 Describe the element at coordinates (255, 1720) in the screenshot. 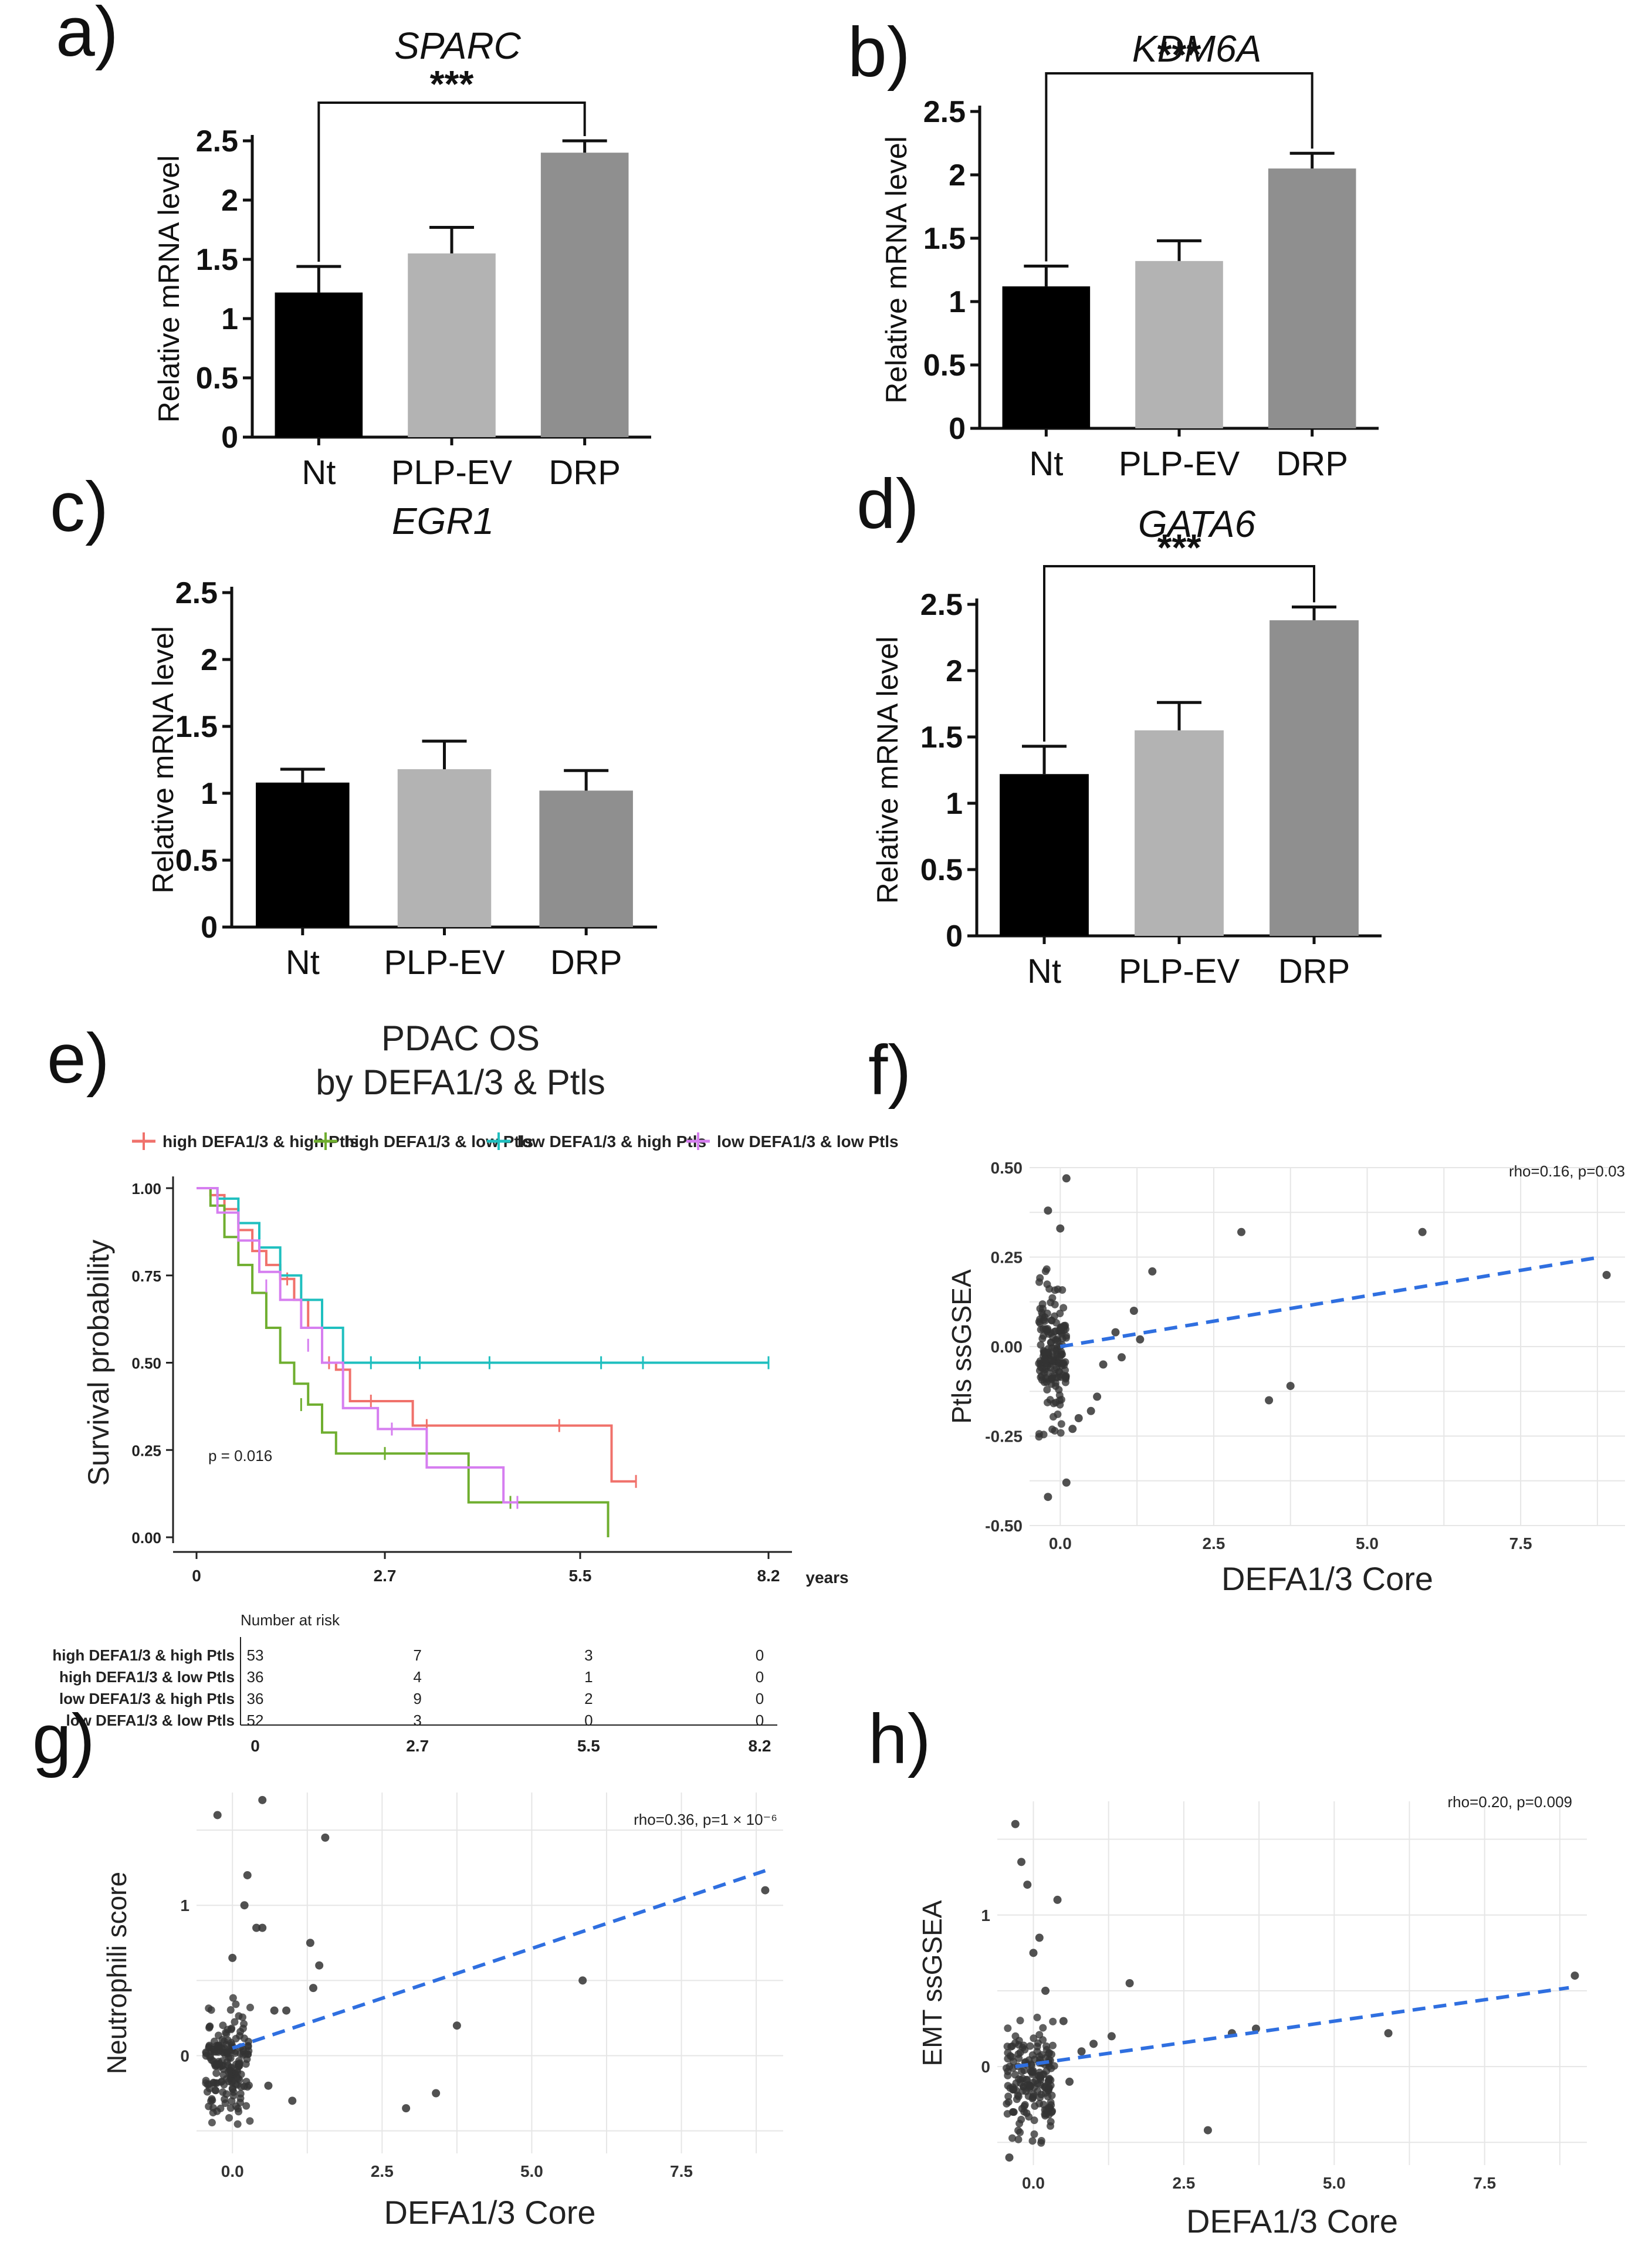

I see `risk-table-value: 52` at that location.